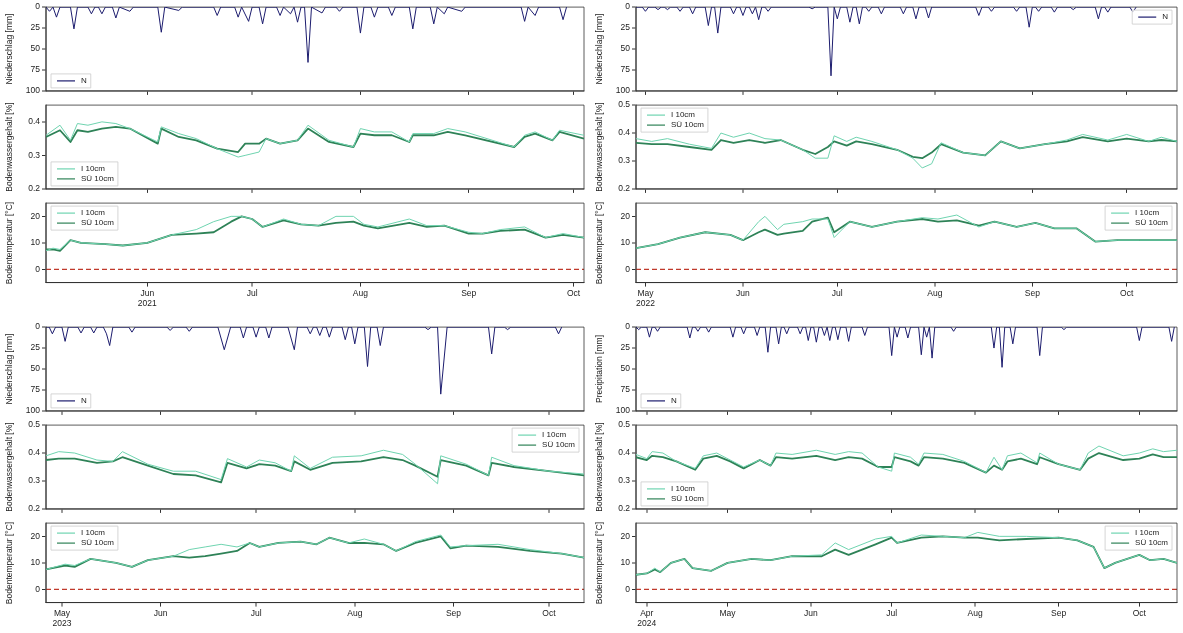 This screenshot has height=633, width=1183. Describe the element at coordinates (147, 298) in the screenshot. I see `x-tick-label: Jun 2021` at that location.